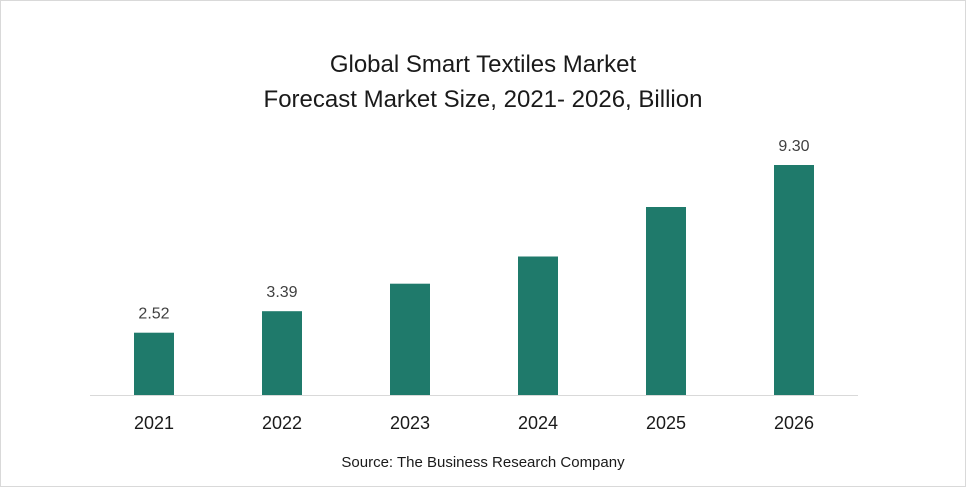  Describe the element at coordinates (666, 301) in the screenshot. I see `bar-2025` at that location.